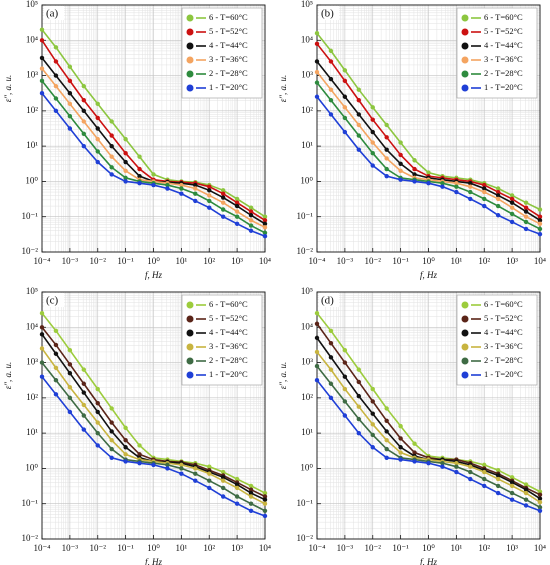 This screenshot has width=550, height=565. Describe the element at coordinates (429, 275) in the screenshot. I see `x-axis-label: f, Hz` at that location.